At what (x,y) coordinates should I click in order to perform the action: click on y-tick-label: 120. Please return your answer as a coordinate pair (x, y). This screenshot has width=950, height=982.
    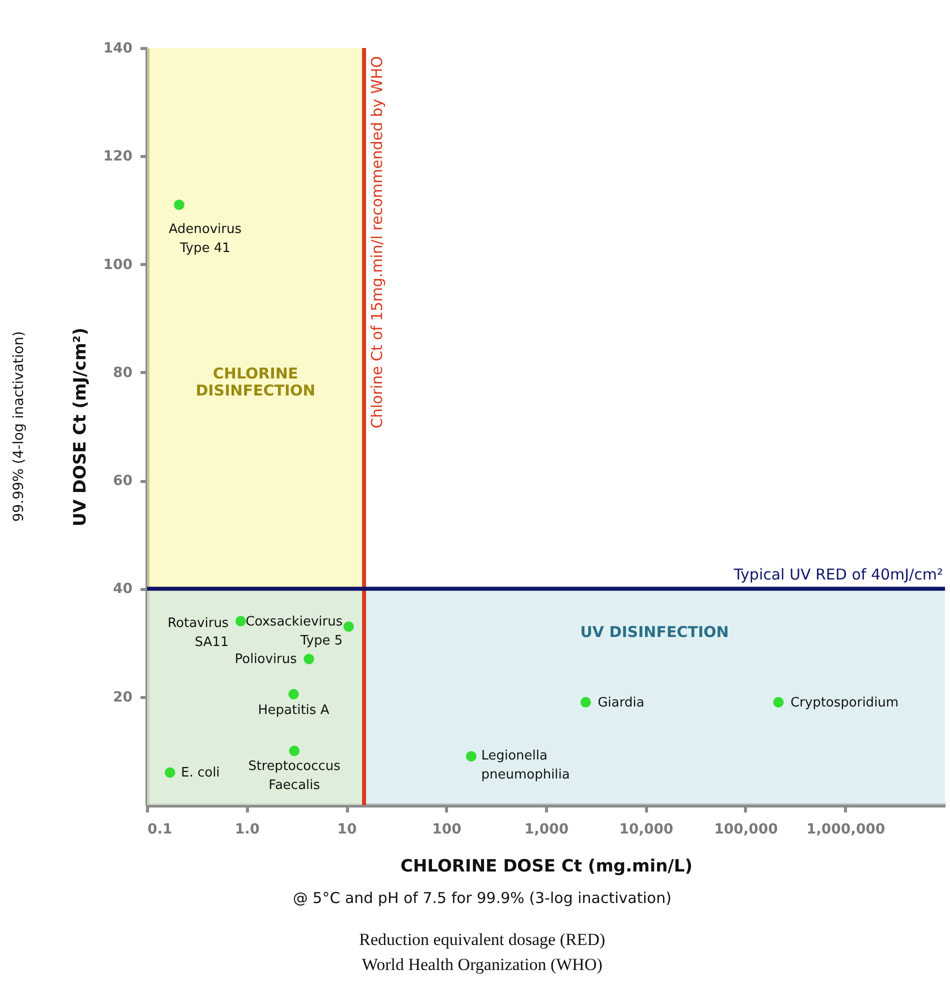
    Looking at the image, I should click on (118, 156).